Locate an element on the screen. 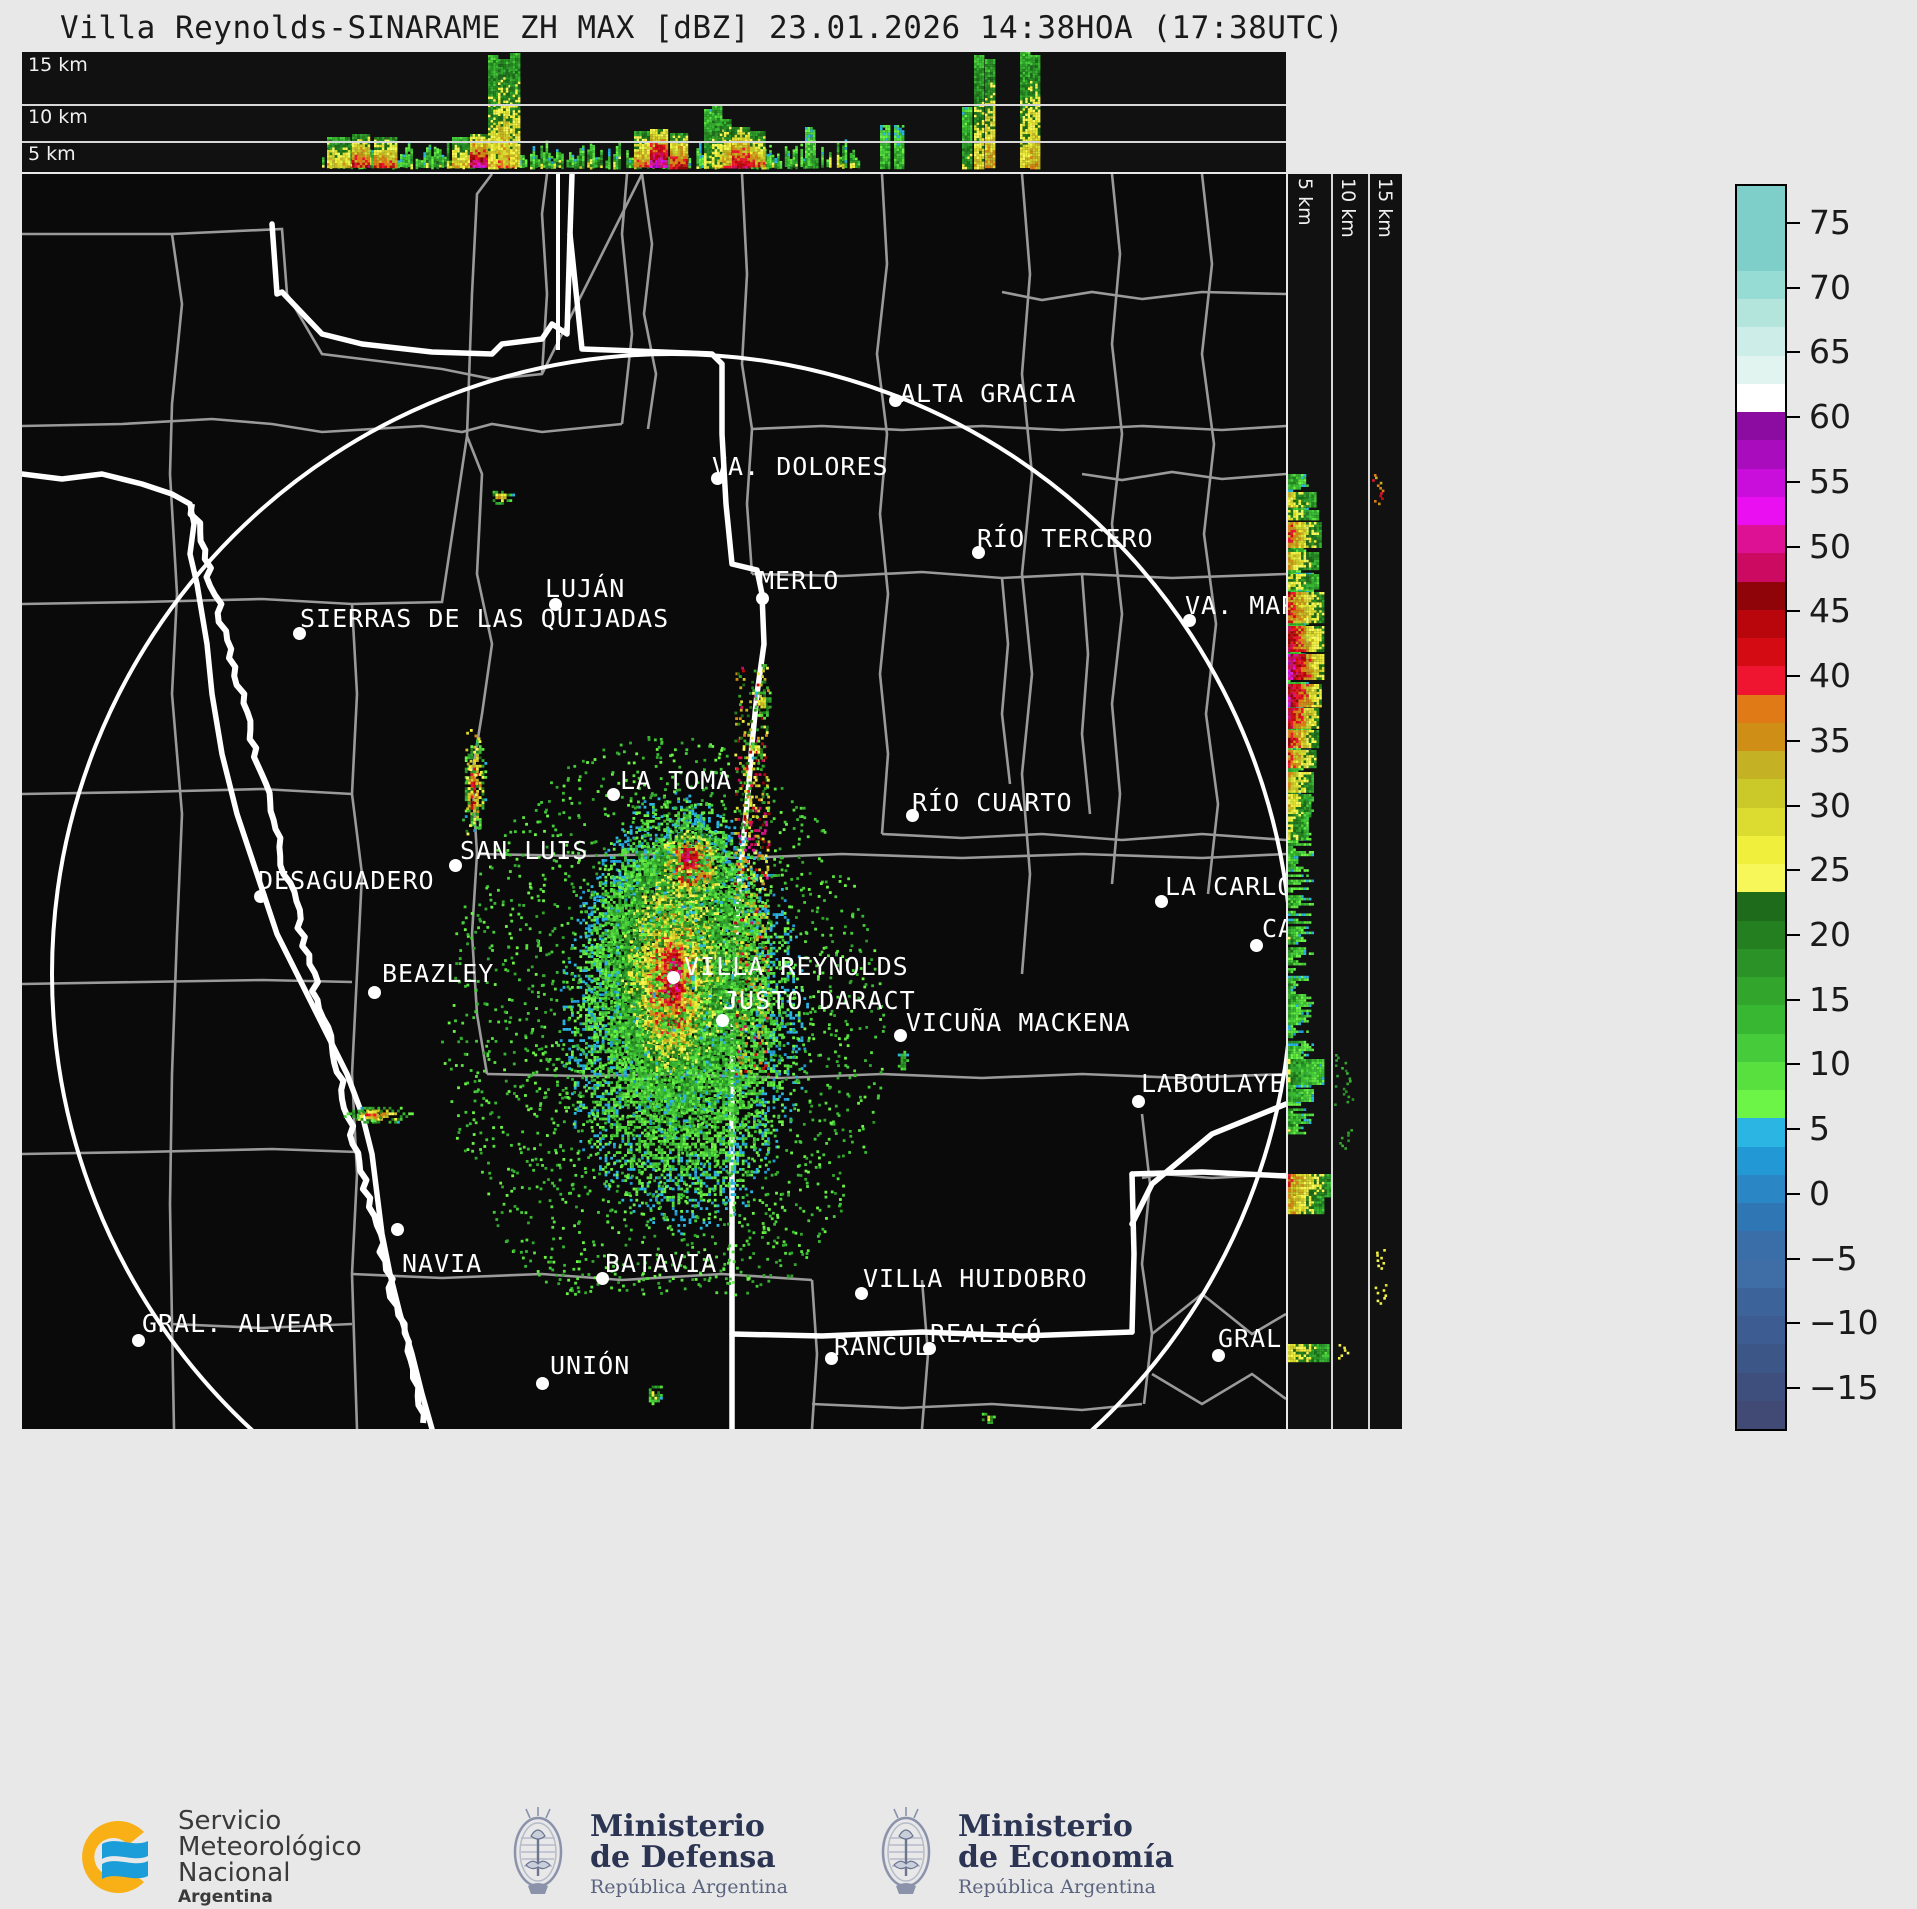  altitude-gridline-5km is located at coordinates (654, 142).